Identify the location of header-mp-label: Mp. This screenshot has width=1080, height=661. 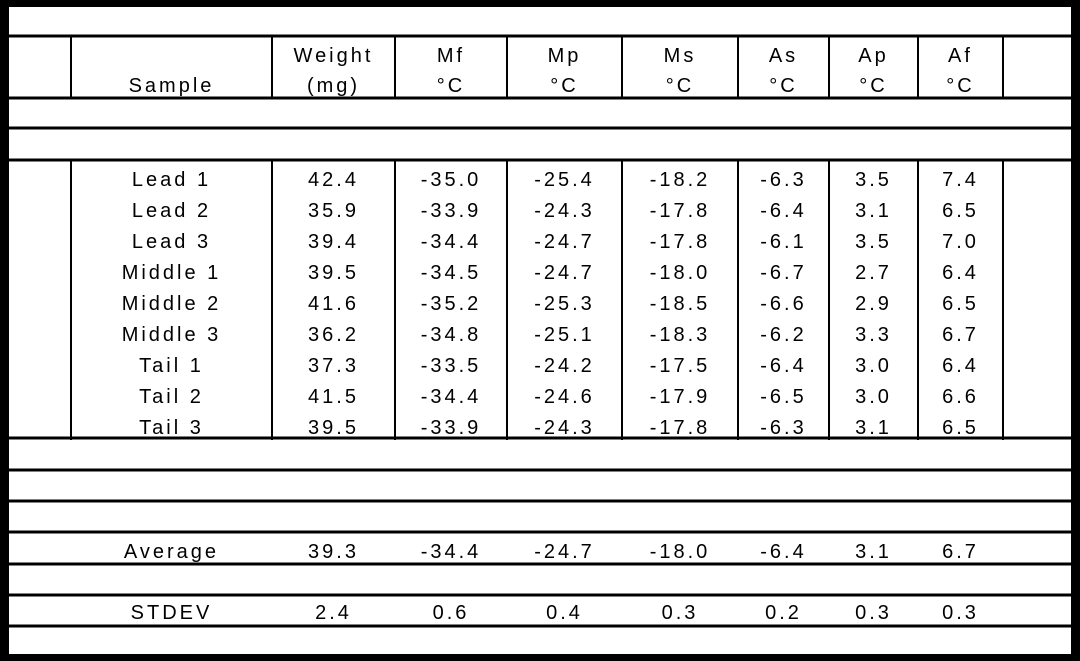
(564, 56).